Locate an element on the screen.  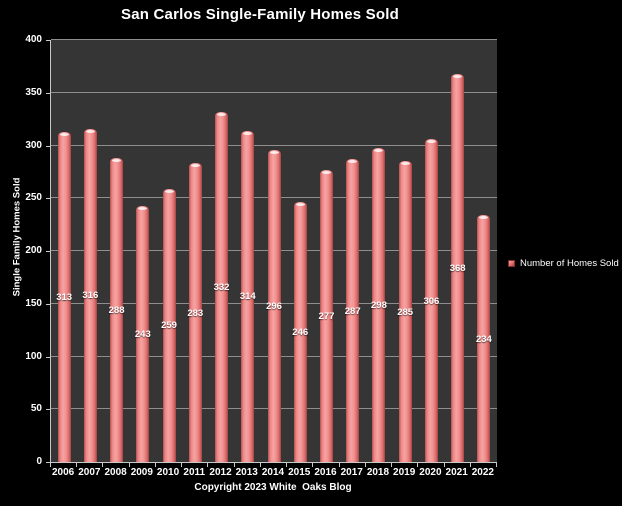
x-tick-label: 2007 is located at coordinates (89, 472).